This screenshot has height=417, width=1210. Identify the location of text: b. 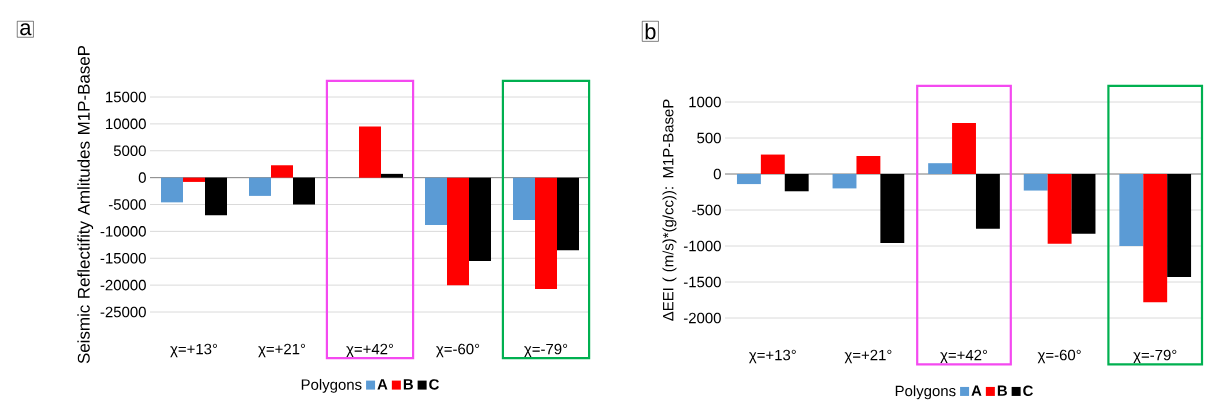
(650, 31).